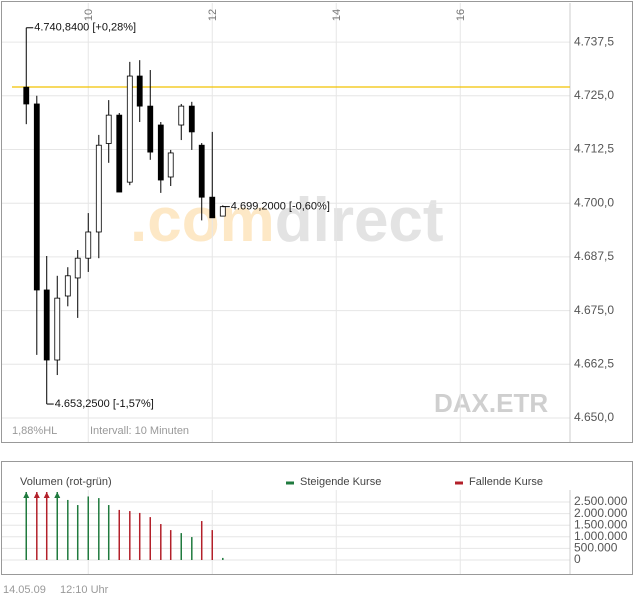  What do you see at coordinates (594, 256) in the screenshot?
I see `y-tick-label: 4.687,5` at bounding box center [594, 256].